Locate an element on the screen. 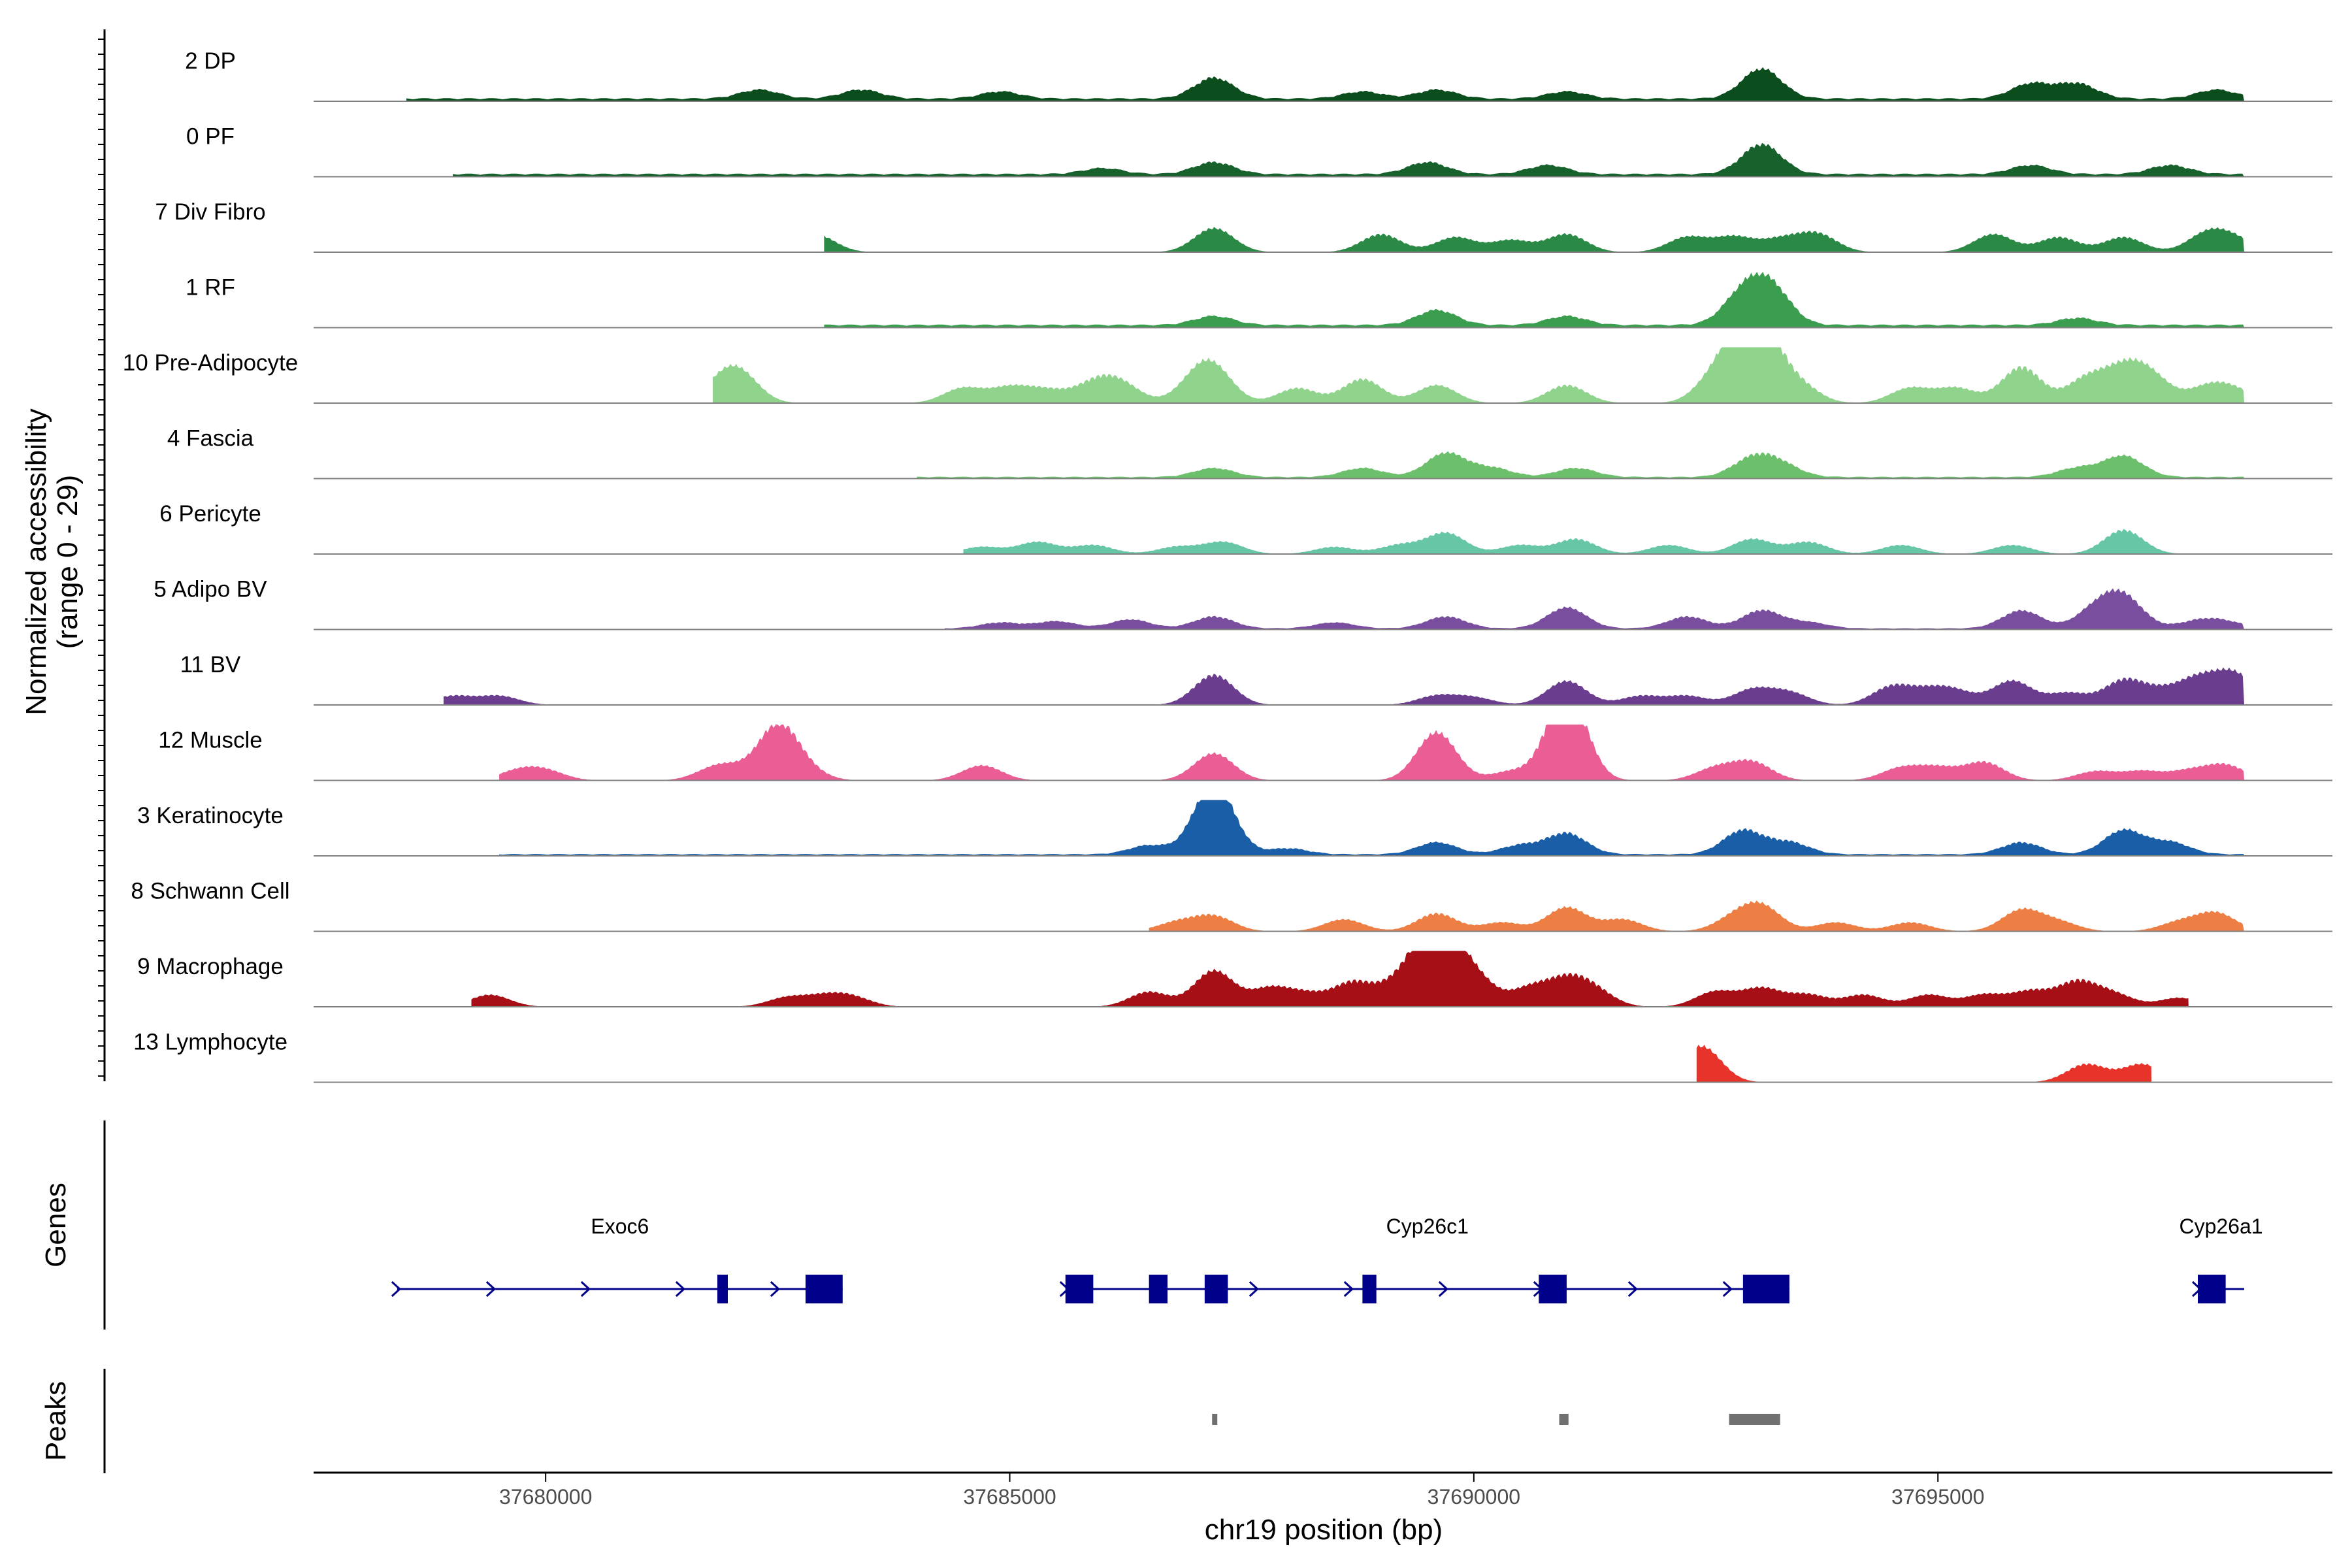 The image size is (2352, 1568). x-axis: 37680000 37685000 37690000 37695000 is located at coordinates (1323, 1490).